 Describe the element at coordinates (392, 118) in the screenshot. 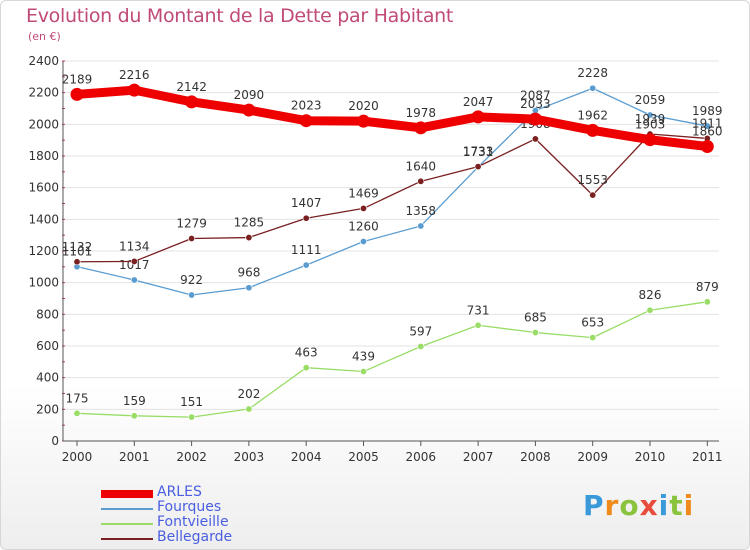

I see `series-line-arles` at that location.